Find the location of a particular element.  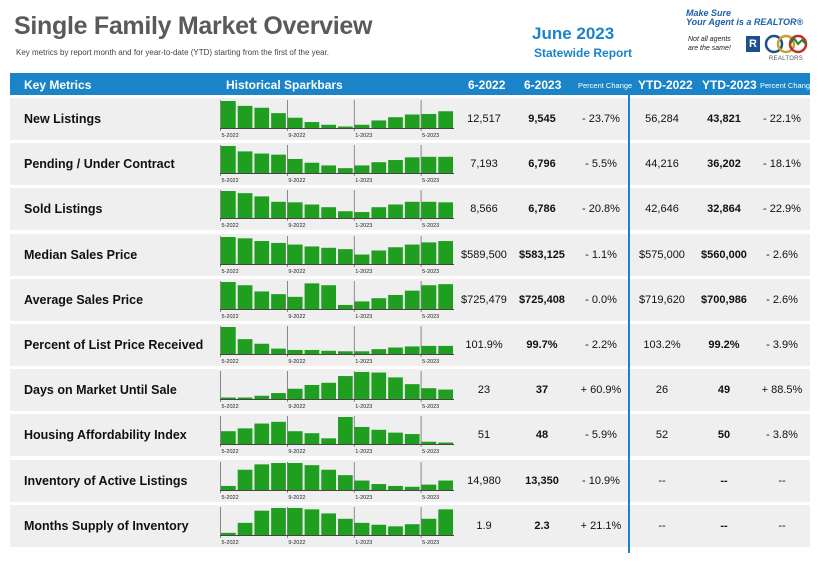

pct-change-value: - 23.7% is located at coordinates (601, 119).